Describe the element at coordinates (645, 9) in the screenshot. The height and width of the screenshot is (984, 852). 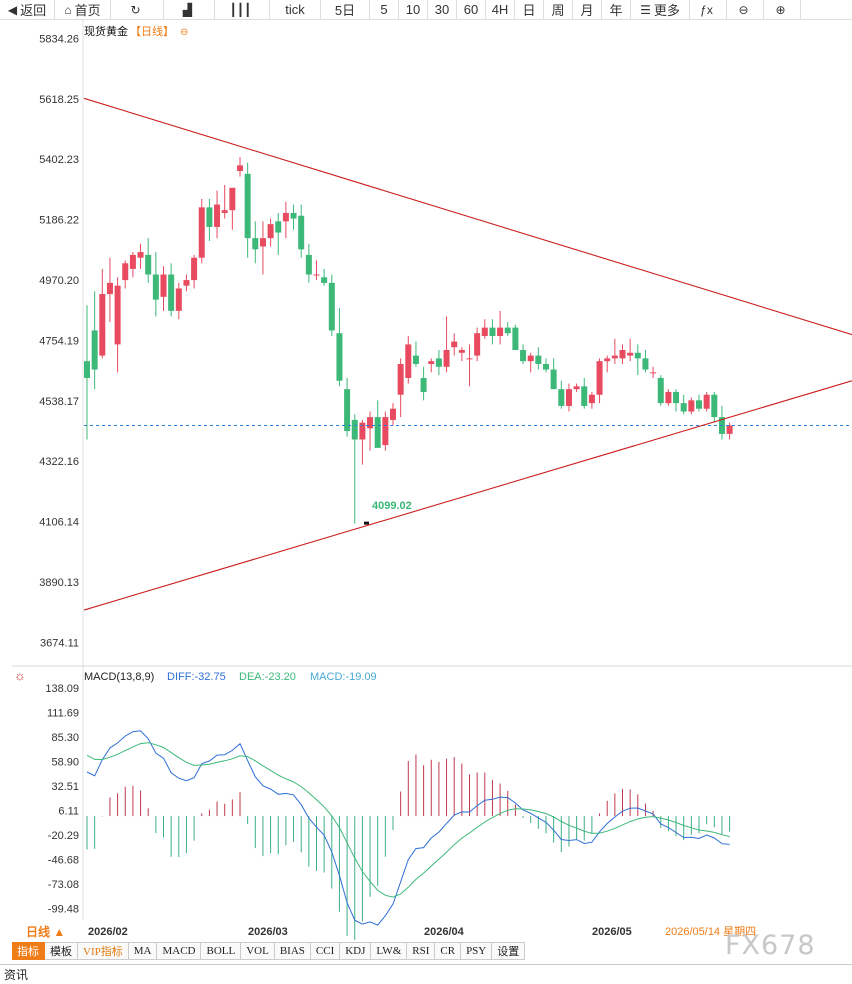
I see `menu-icon: ☰` at that location.